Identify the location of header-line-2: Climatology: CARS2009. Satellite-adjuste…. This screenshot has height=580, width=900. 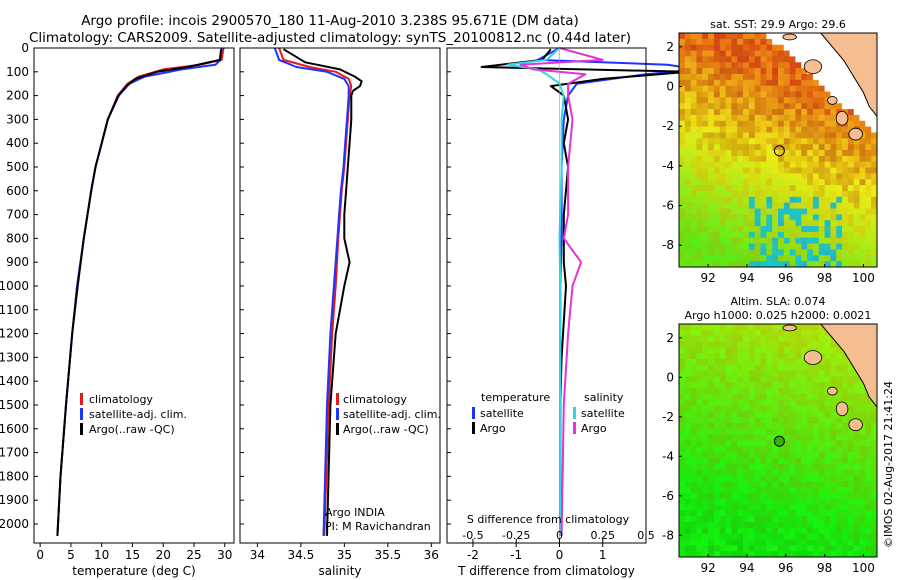
(330, 38).